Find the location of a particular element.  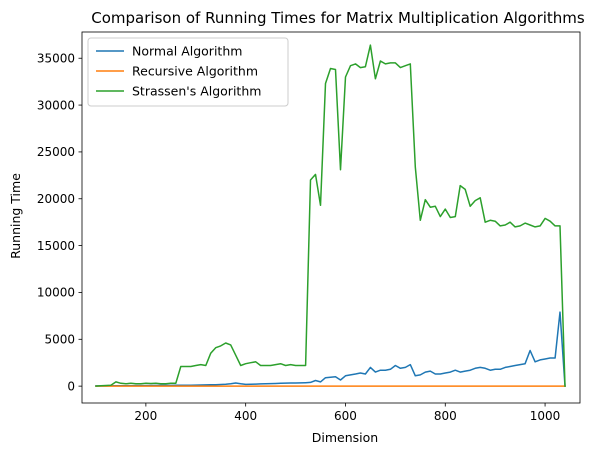

legend-label-normal-algorithm: Normal Algorithm is located at coordinates (187, 51).